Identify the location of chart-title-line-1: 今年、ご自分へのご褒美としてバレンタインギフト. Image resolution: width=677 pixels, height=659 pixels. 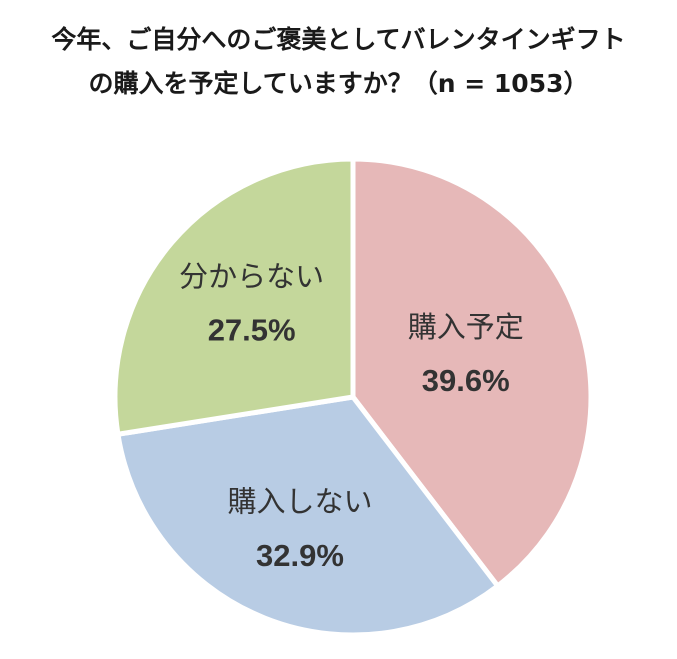
(338, 39).